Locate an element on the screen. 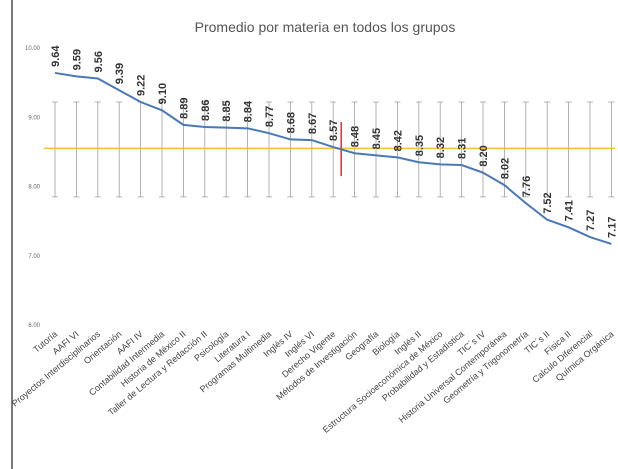 The height and width of the screenshot is (469, 618). data-label: 8.48 is located at coordinates (356, 136).